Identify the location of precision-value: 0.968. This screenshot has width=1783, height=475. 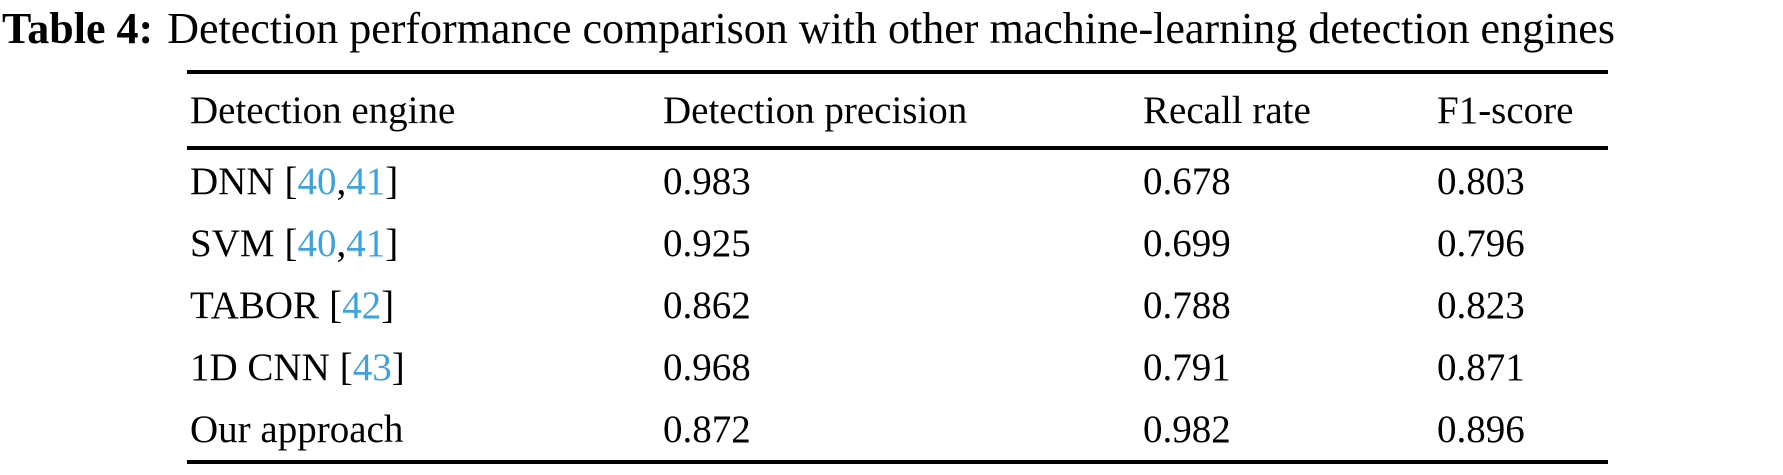
(707, 367).